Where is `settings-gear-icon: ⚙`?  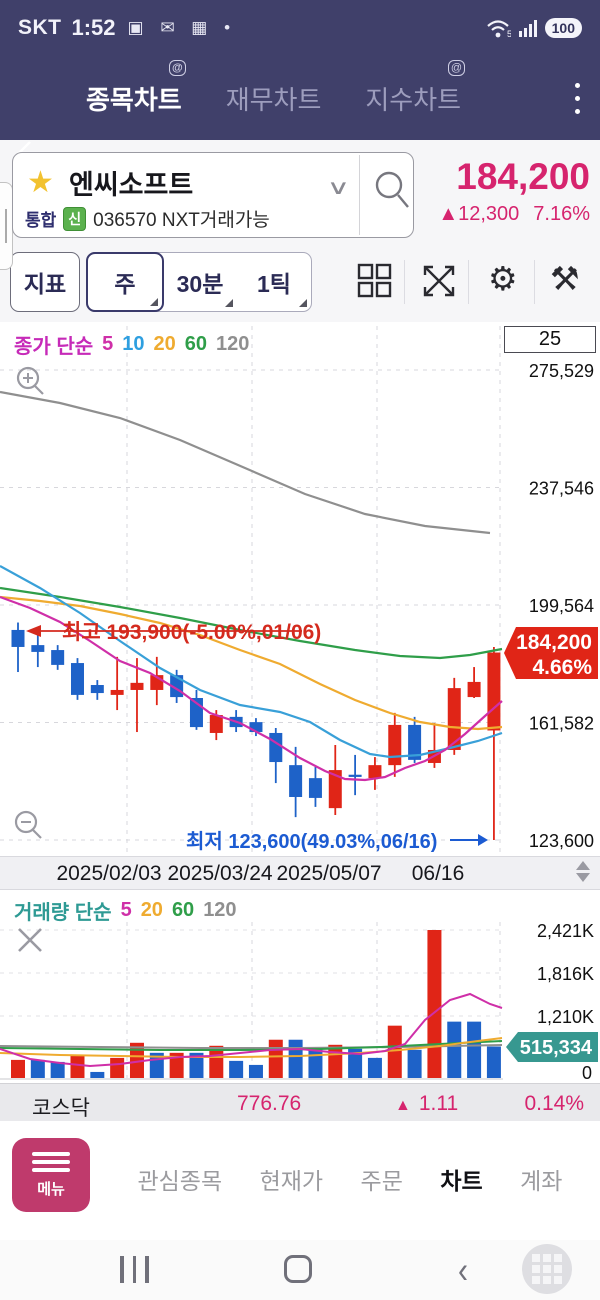
settings-gear-icon: ⚙ is located at coordinates (503, 278).